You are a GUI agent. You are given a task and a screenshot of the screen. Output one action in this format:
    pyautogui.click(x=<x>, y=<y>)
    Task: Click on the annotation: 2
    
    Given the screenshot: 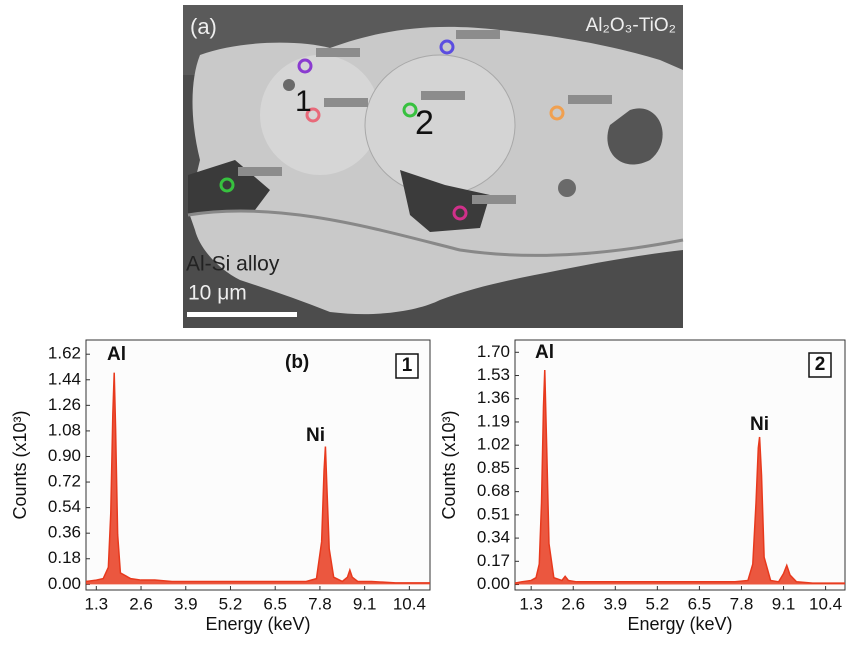 What is the action you would take?
    pyautogui.click(x=820, y=364)
    